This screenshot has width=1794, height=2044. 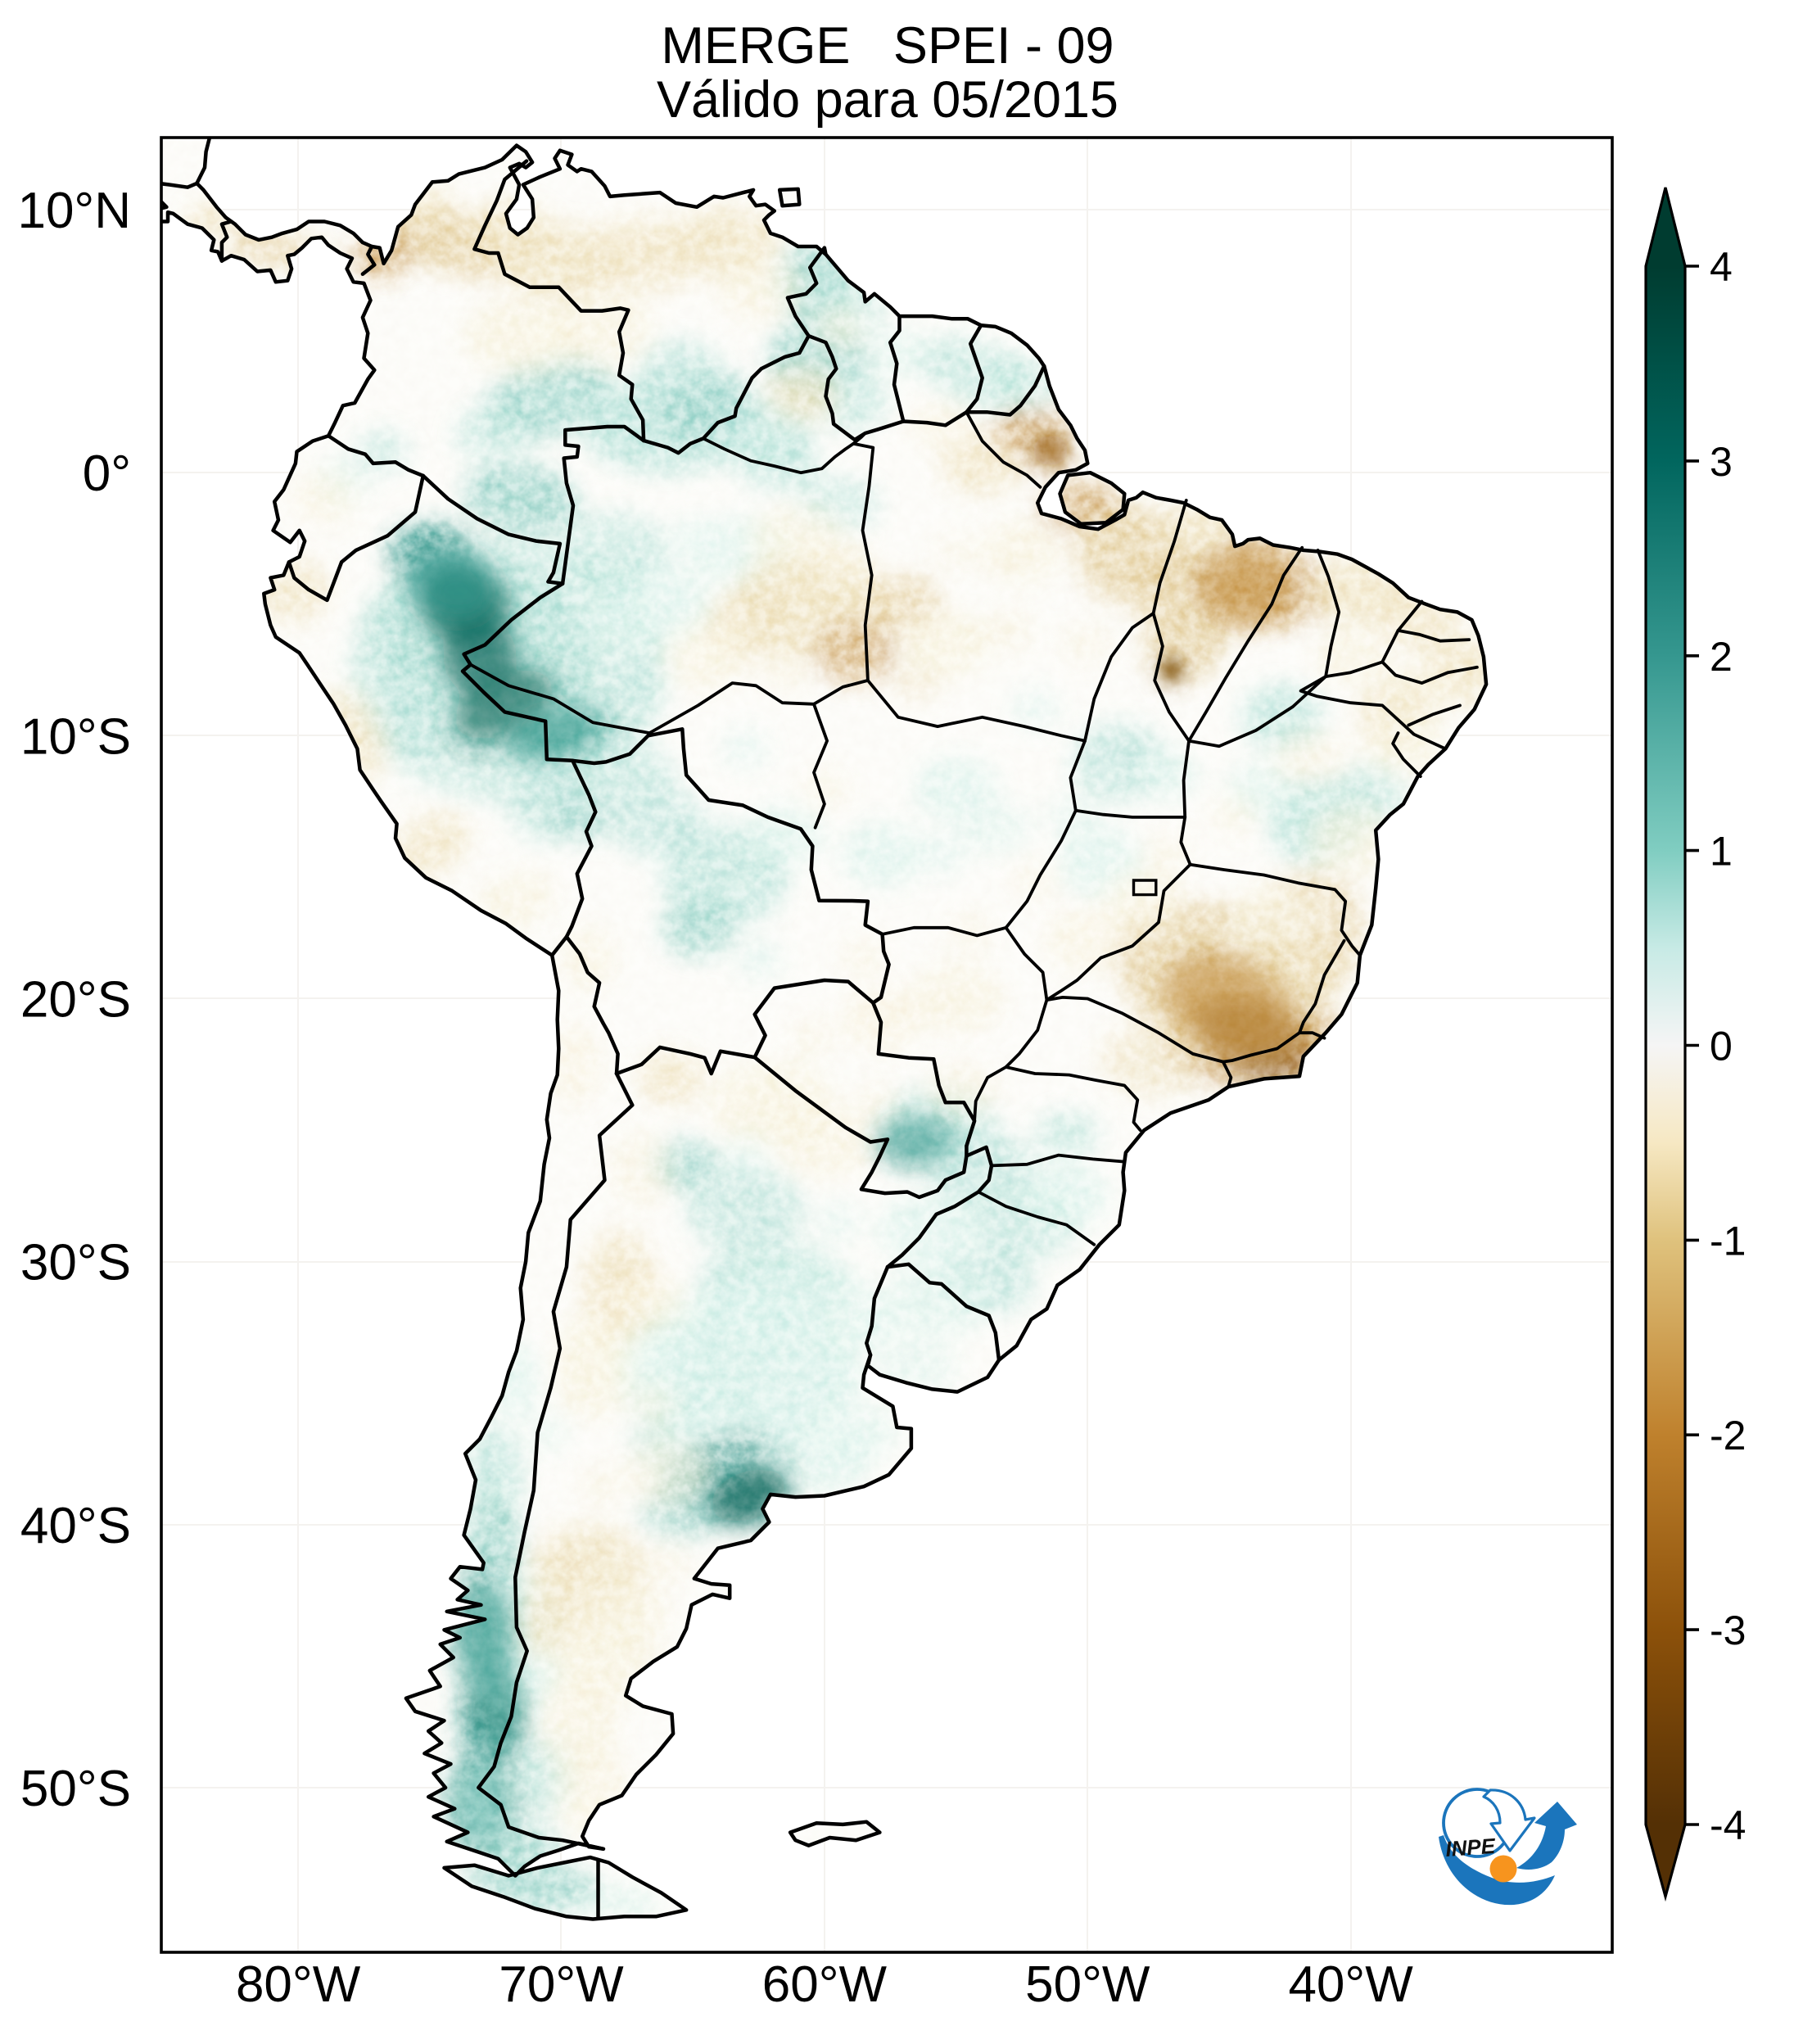 I want to click on svg-text: 1, so click(x=1721, y=852).